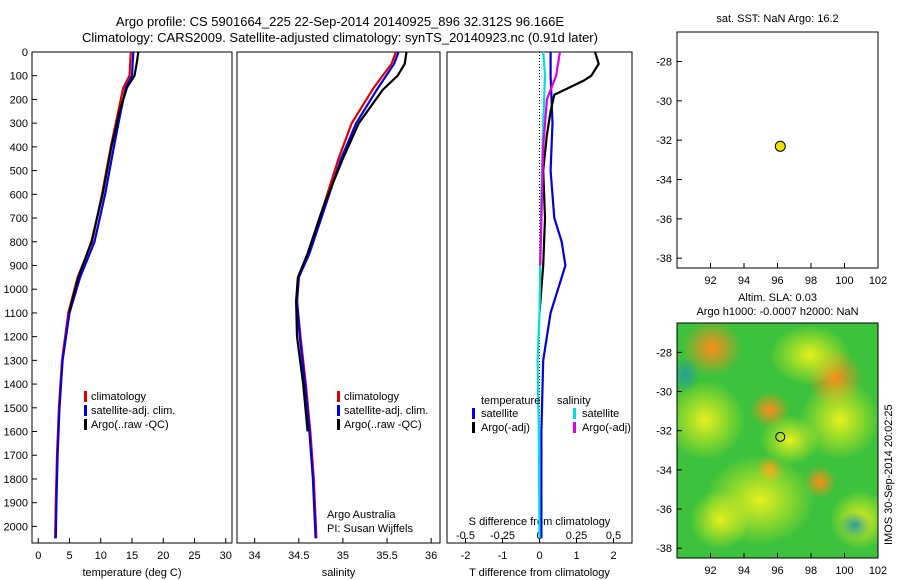  I want to click on sla-map-x-tick-label: 100, so click(844, 571).